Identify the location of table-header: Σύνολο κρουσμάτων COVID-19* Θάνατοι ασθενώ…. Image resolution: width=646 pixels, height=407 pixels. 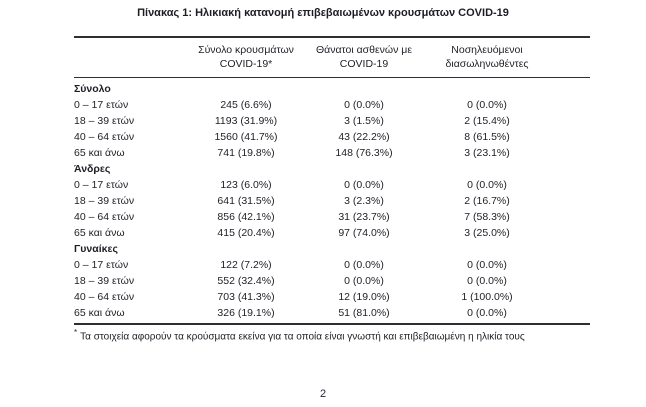
(332, 57).